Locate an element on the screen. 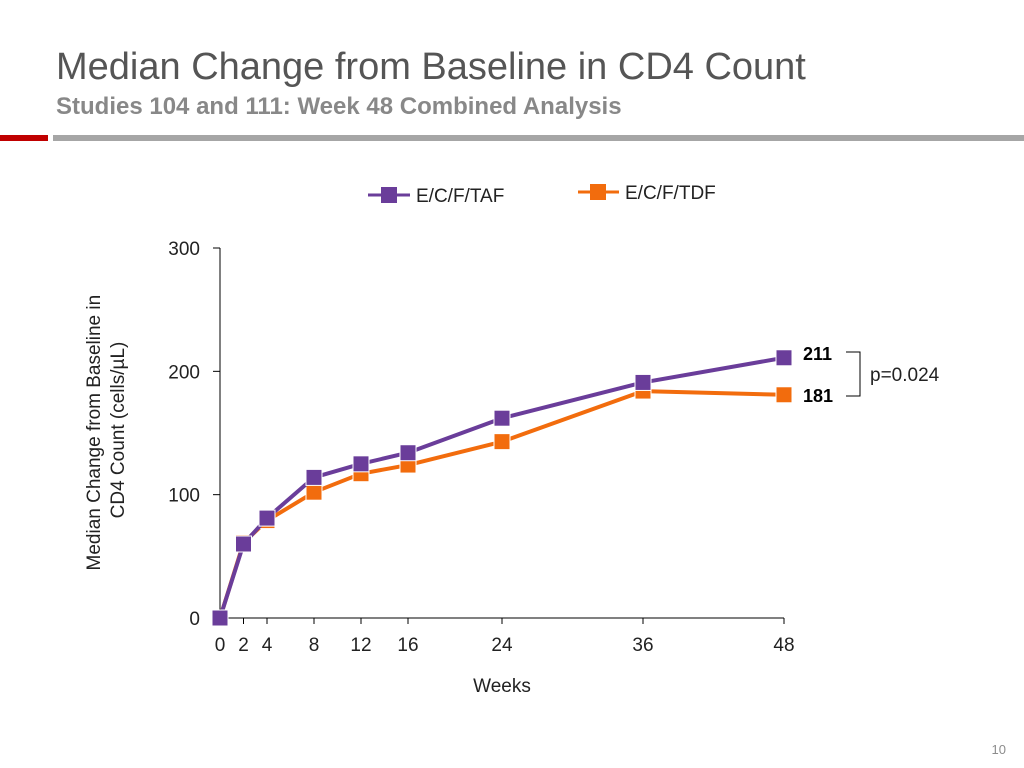  x-tick-label: 0 is located at coordinates (220, 645).